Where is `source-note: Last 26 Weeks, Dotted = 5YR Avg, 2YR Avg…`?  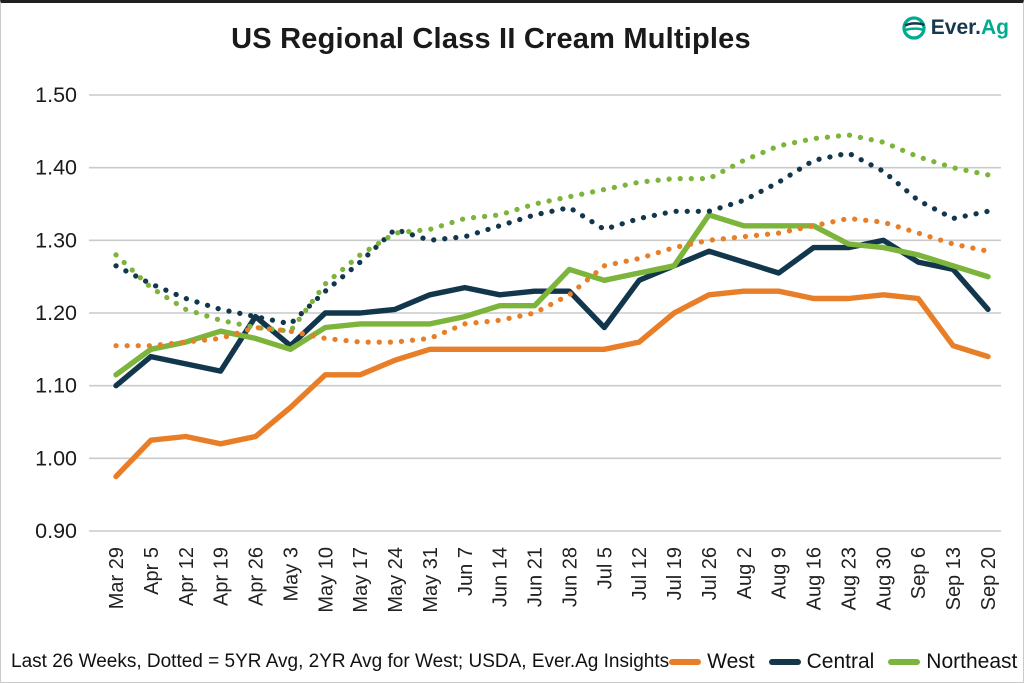
source-note: Last 26 Weeks, Dotted = 5YR Avg, 2YR Avg… is located at coordinates (340, 661).